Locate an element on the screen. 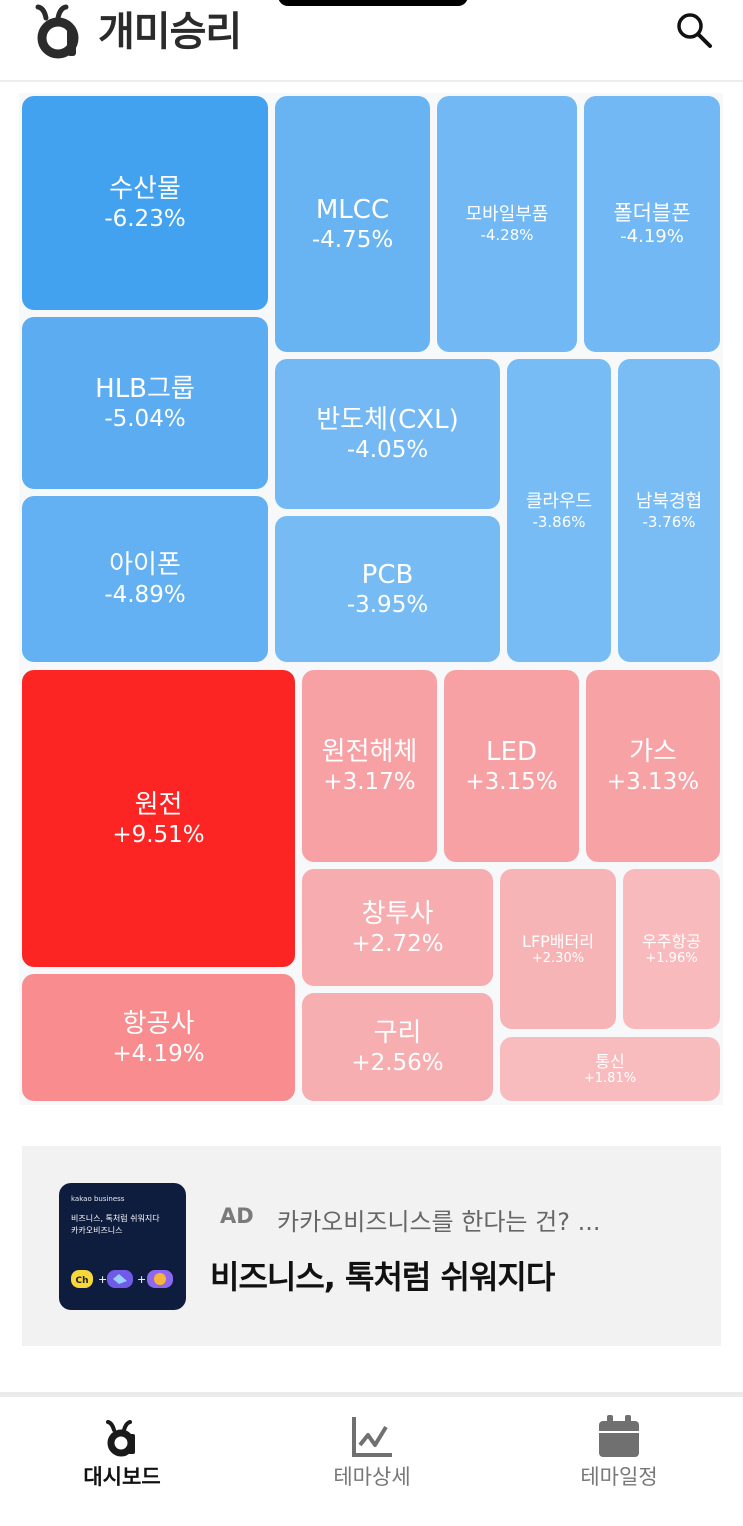 The height and width of the screenshot is (1526, 743). tile-change: +1.81% is located at coordinates (610, 1078).